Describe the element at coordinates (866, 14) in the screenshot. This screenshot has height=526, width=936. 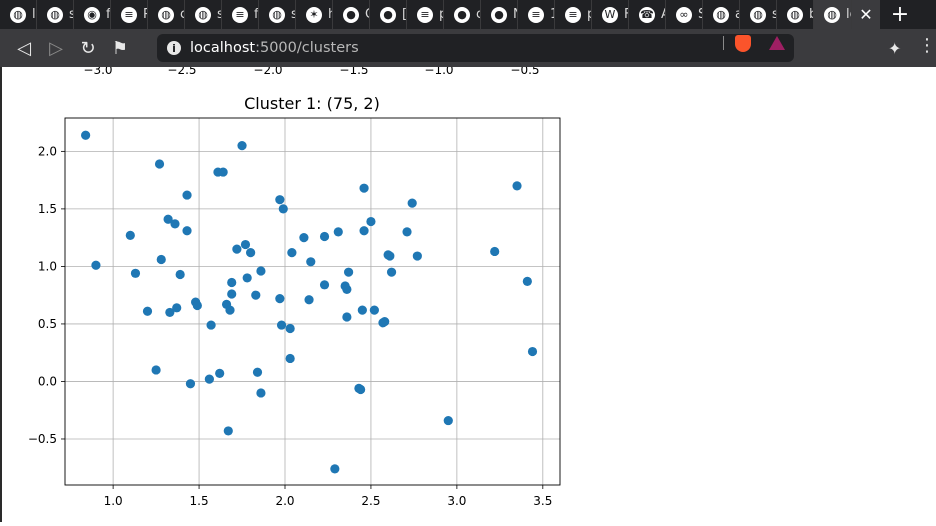
I see `close-tab-icon: ✕` at that location.